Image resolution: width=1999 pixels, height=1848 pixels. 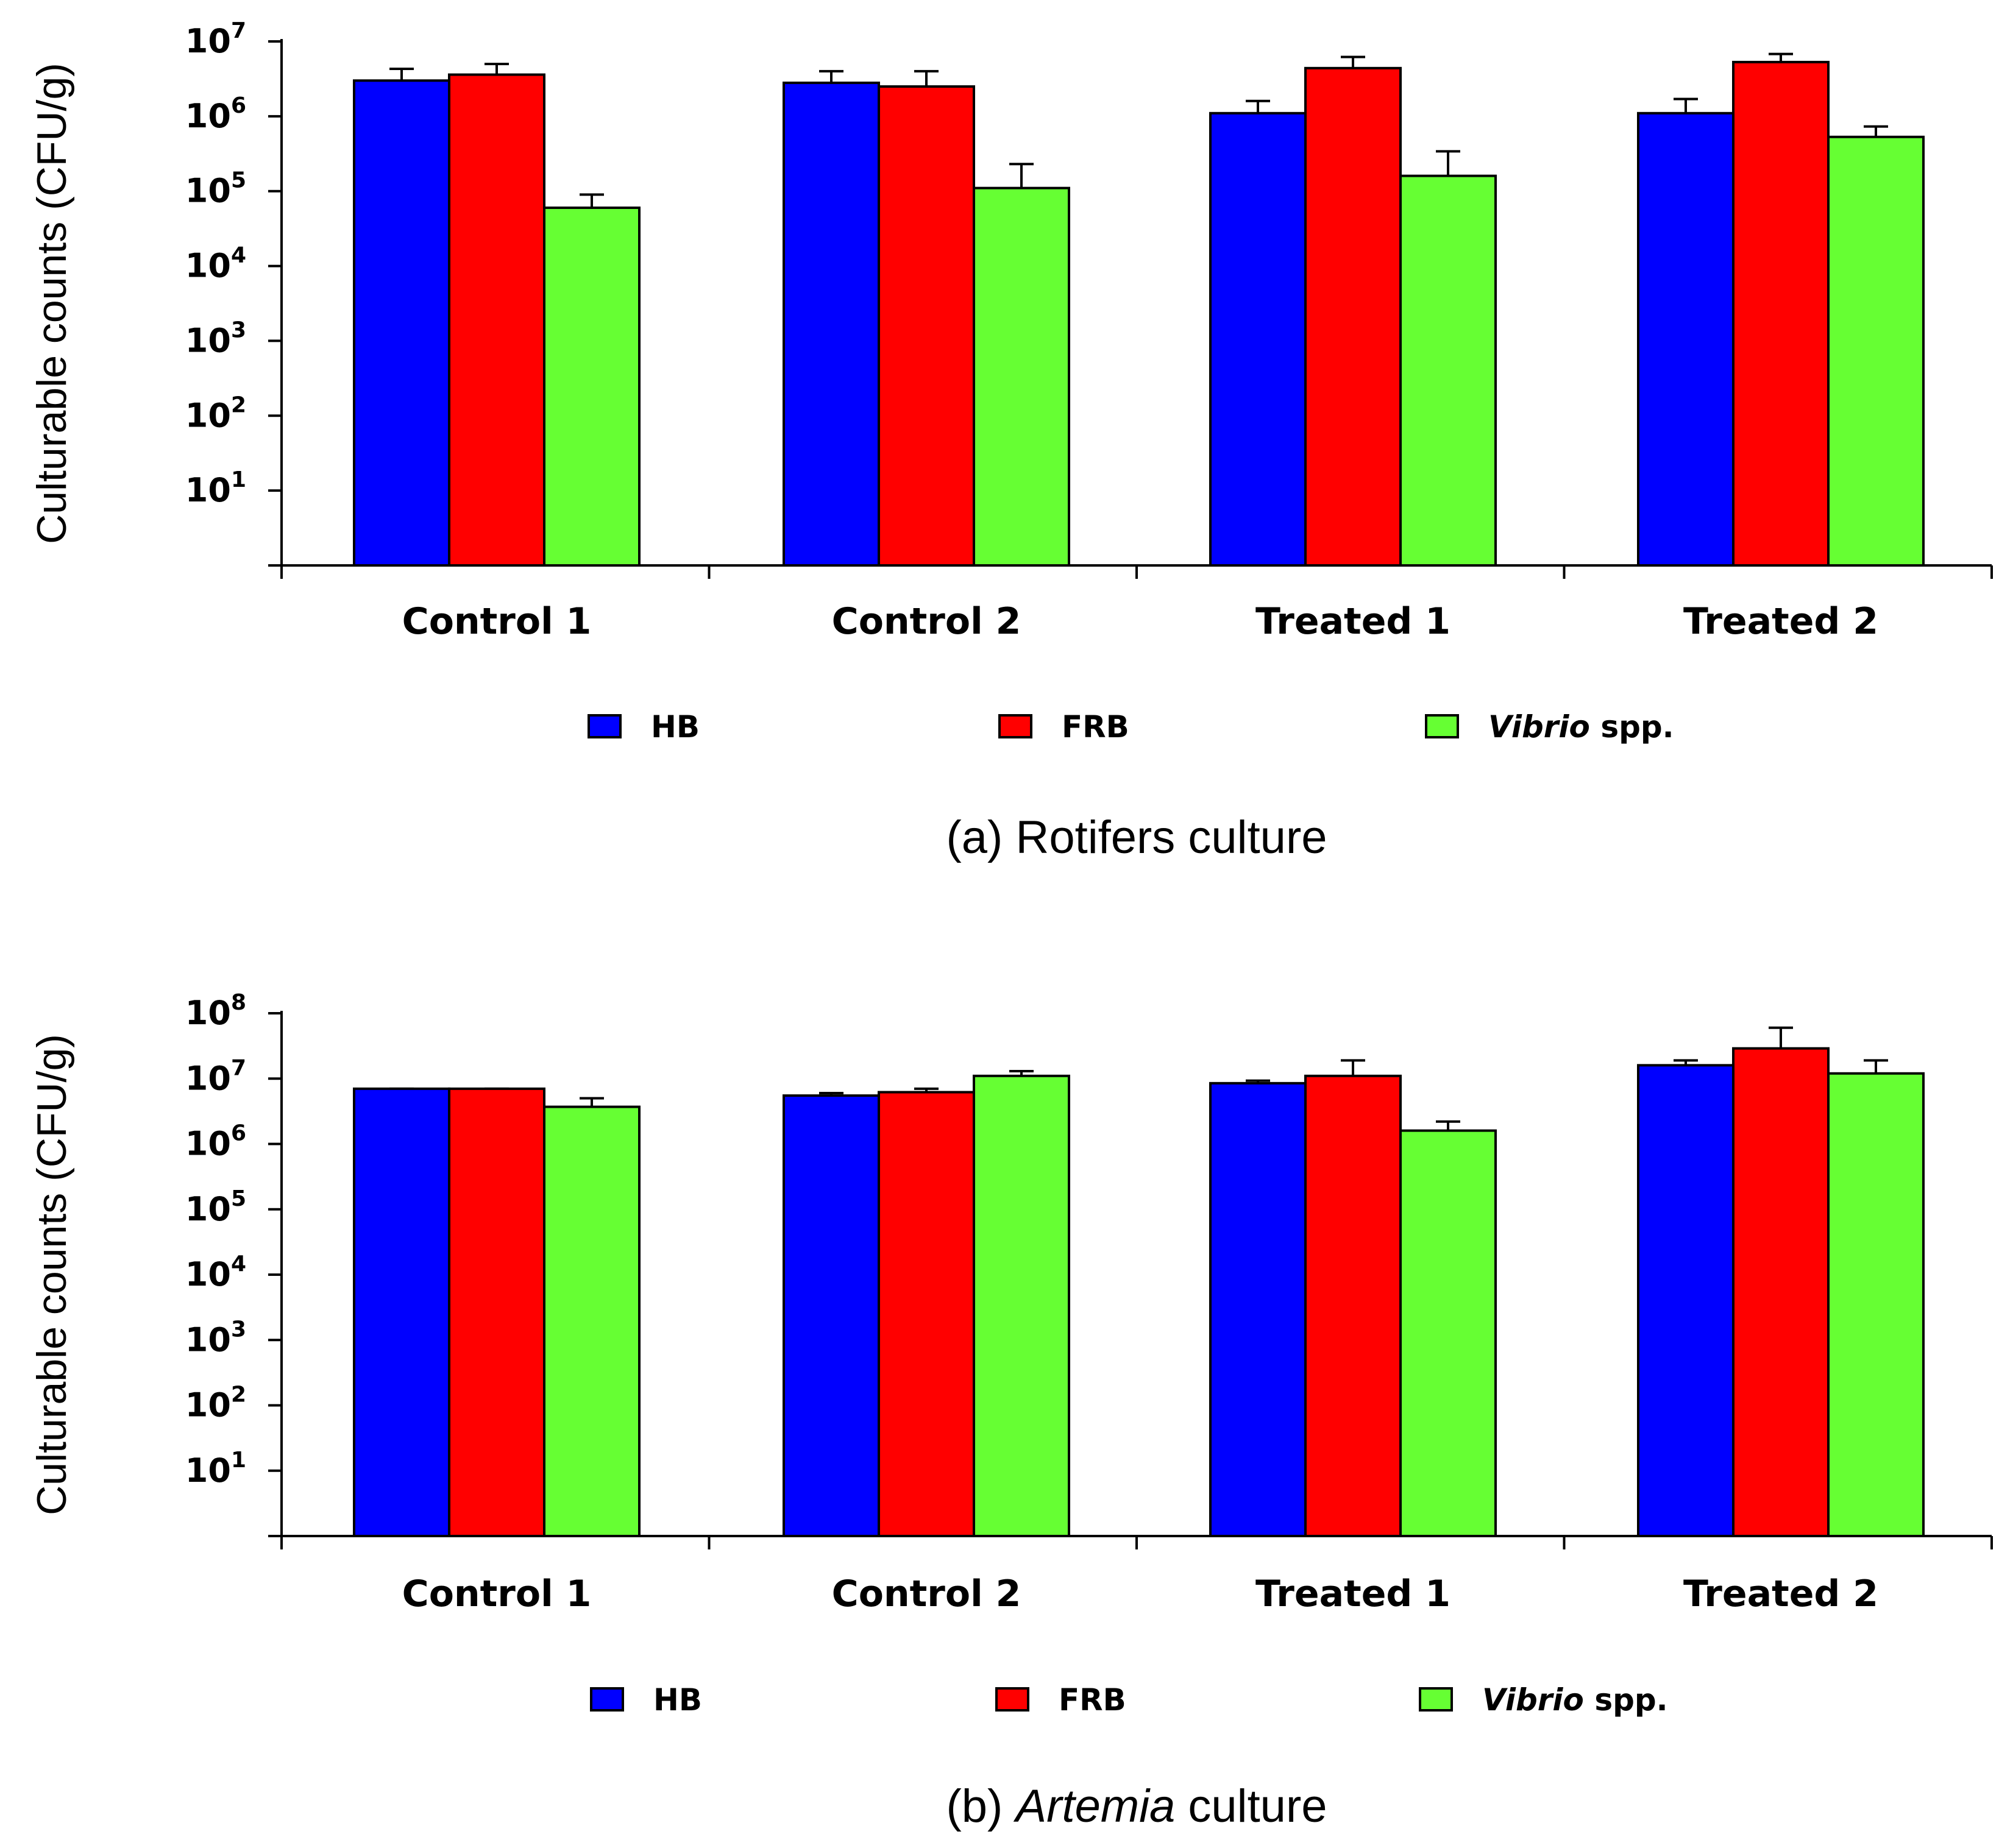 I want to click on y-tick-label: 10⁸, so click(x=216, y=1011).